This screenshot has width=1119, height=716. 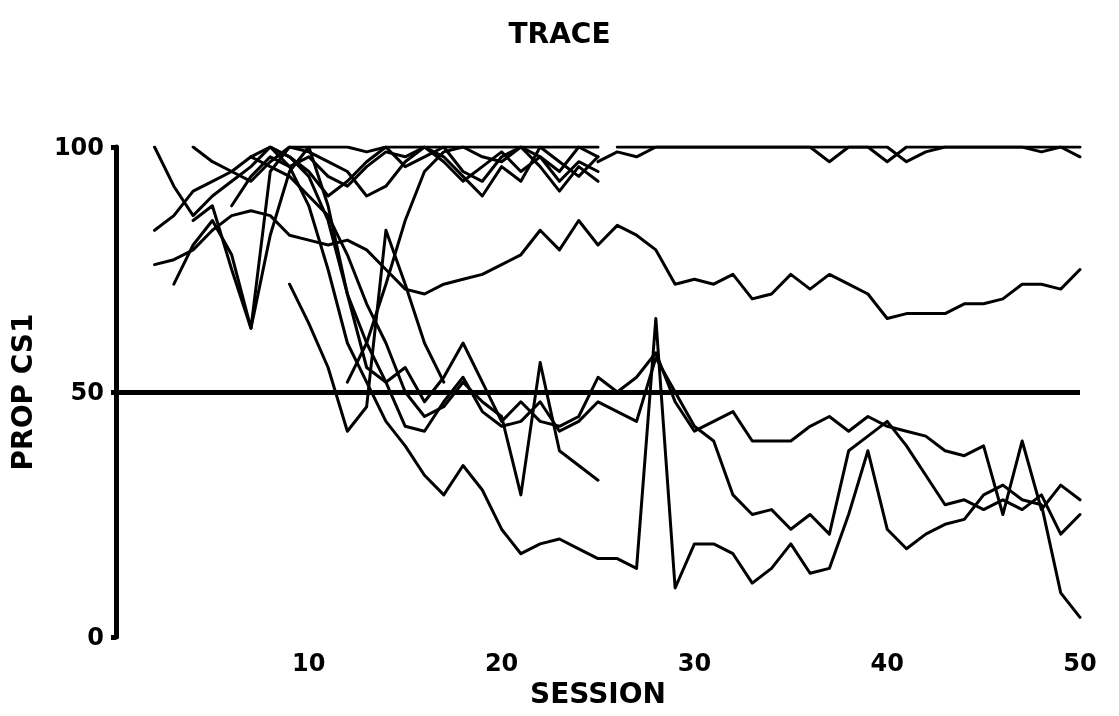 I want to click on y-tick-label: 0, so click(x=95, y=637).